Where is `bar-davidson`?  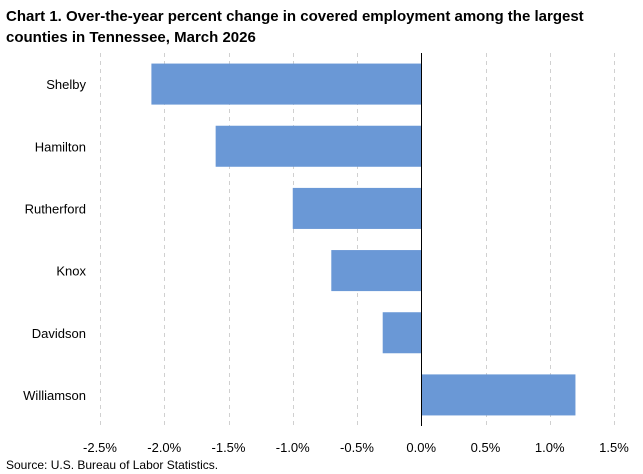 bar-davidson is located at coordinates (402, 333).